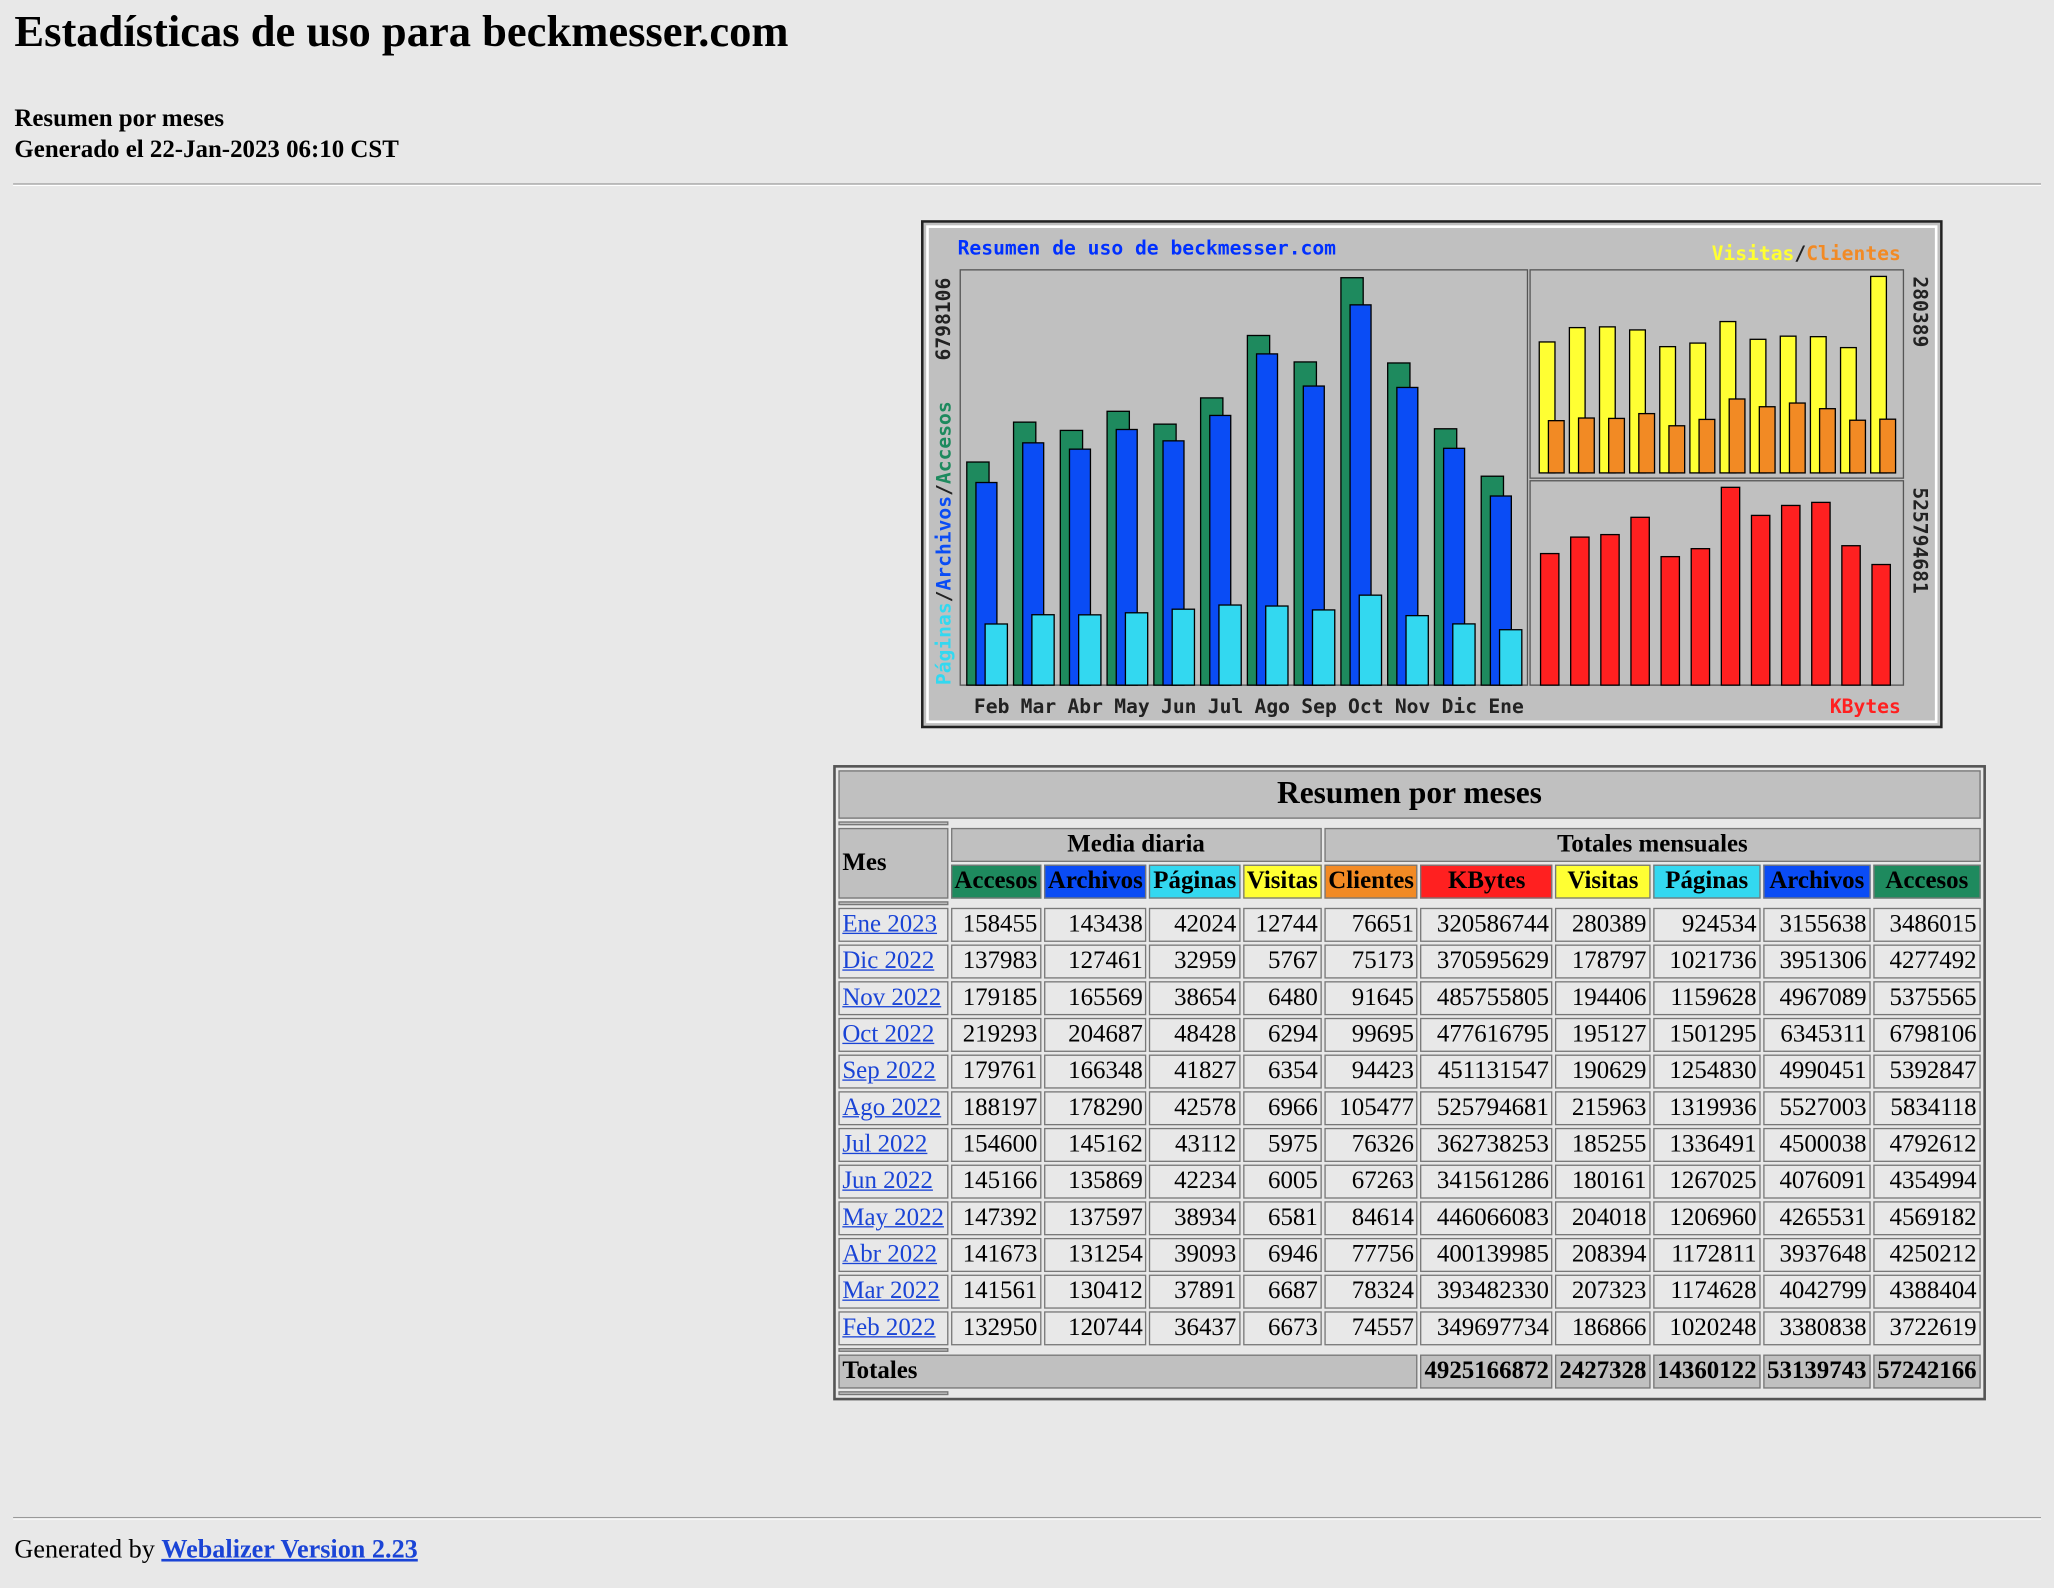 This screenshot has height=1588, width=2054. Describe the element at coordinates (84, 1550) in the screenshot. I see `footer-text: Generated by` at that location.